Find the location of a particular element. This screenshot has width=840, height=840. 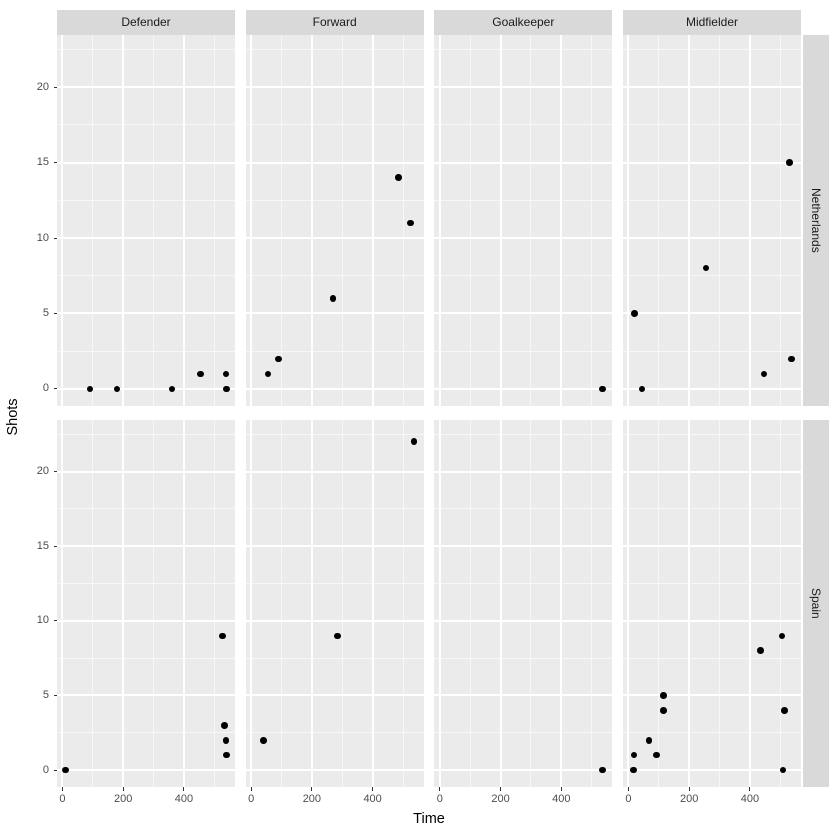

panel-netherlands-defender is located at coordinates (146, 220).